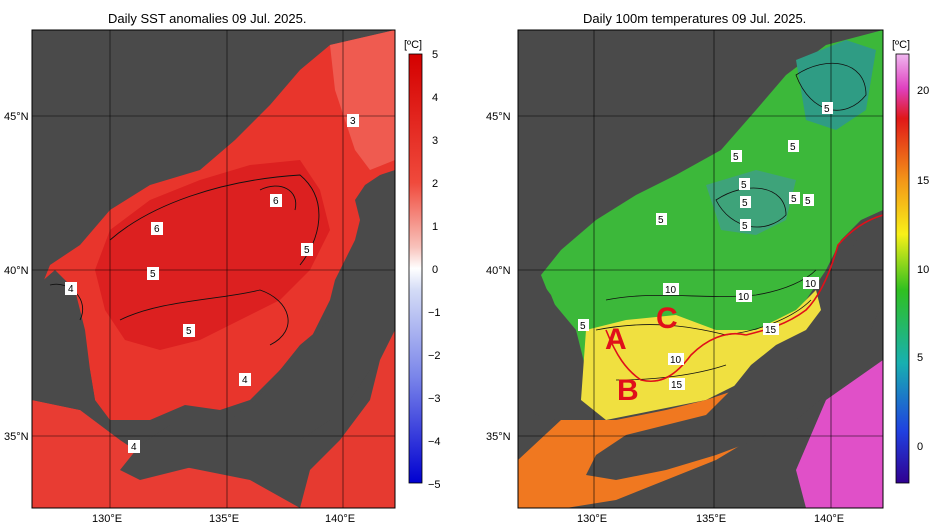 The height and width of the screenshot is (526, 933). I want to click on anomaly-core, so click(212, 255).